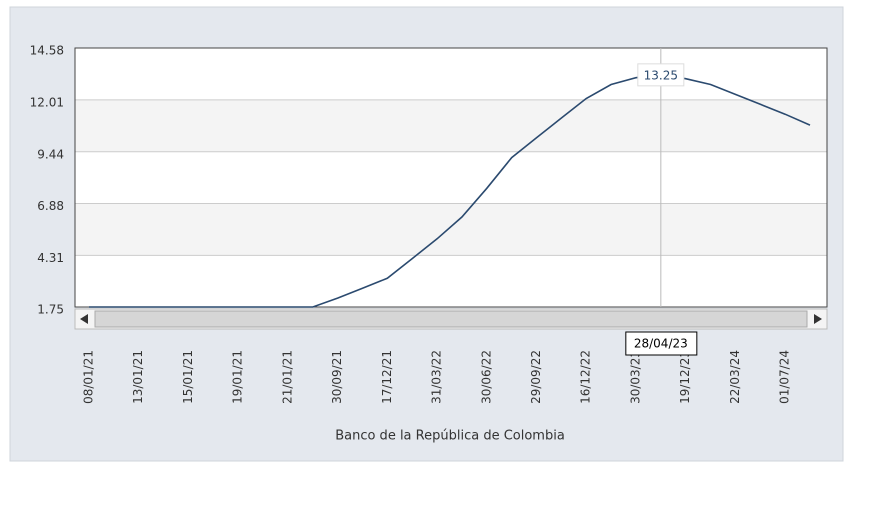 The width and height of the screenshot is (884, 506). What do you see at coordinates (536, 377) in the screenshot?
I see `x-tick-label: 29/09/22` at bounding box center [536, 377].